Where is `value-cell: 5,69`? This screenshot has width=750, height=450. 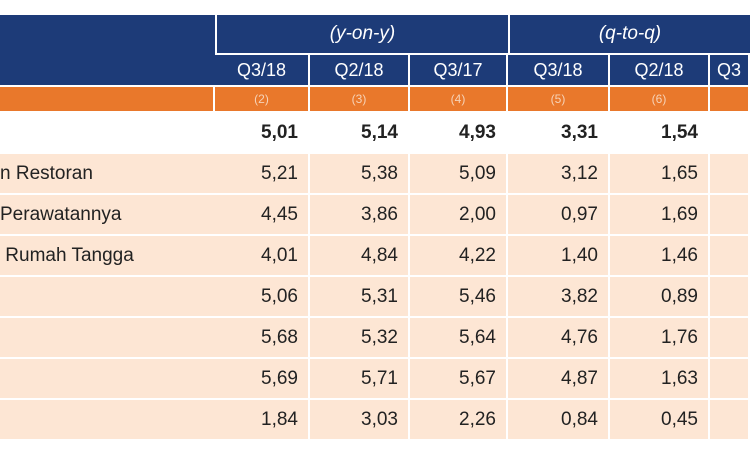 value-cell: 5,69 is located at coordinates (262, 379).